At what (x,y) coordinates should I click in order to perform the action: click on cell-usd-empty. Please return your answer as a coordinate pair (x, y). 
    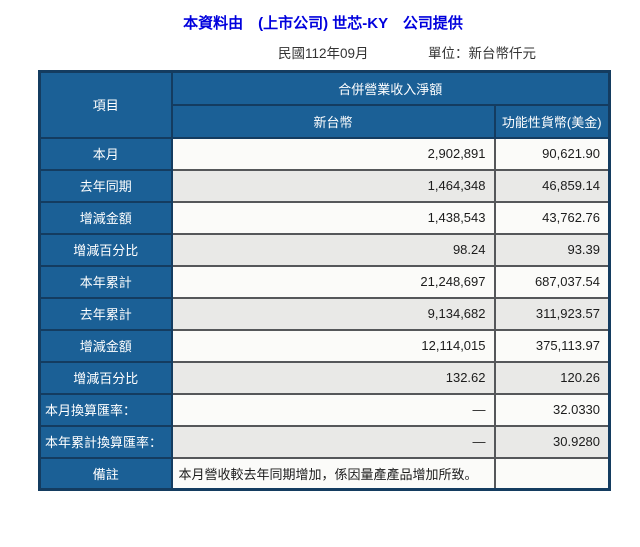
    Looking at the image, I should click on (552, 473).